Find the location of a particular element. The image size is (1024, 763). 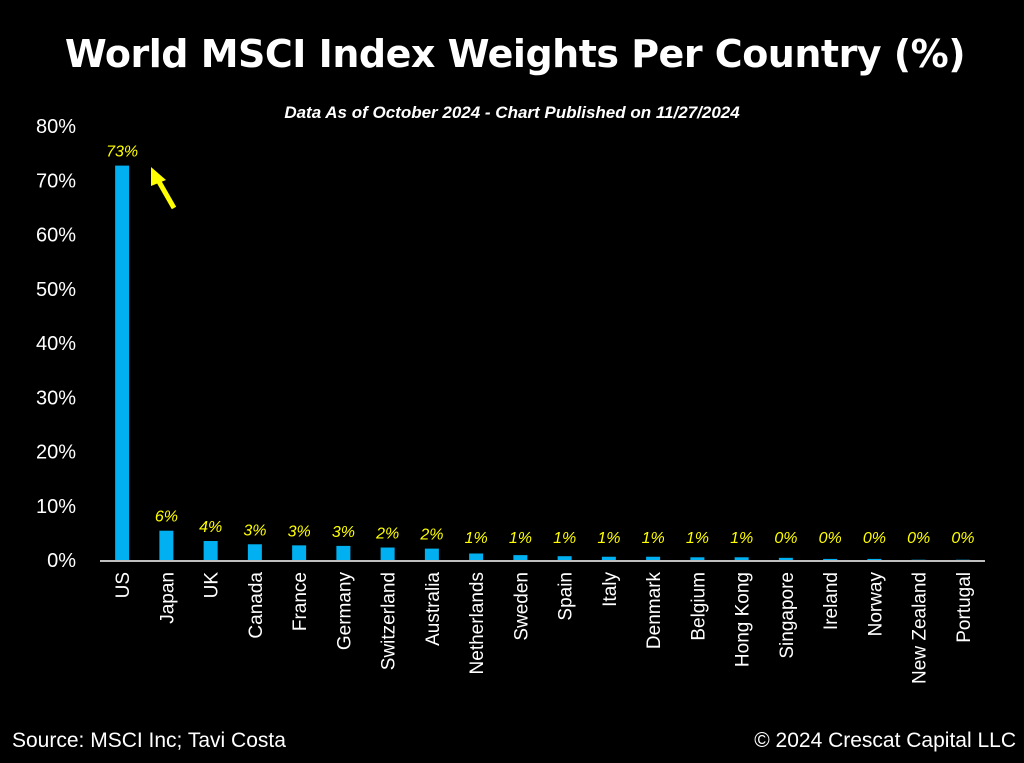

x-tick-label: Hong Kong is located at coordinates (743, 619).